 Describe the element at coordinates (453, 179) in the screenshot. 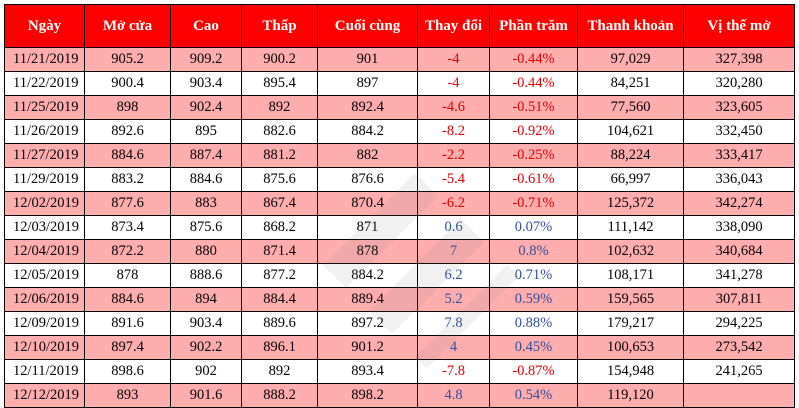

I see `cell-change: -5.4` at that location.